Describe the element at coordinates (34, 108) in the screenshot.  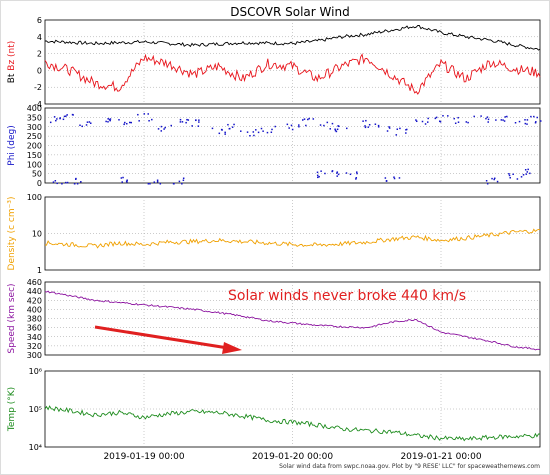
I see `y-tick-label: 400` at that location.